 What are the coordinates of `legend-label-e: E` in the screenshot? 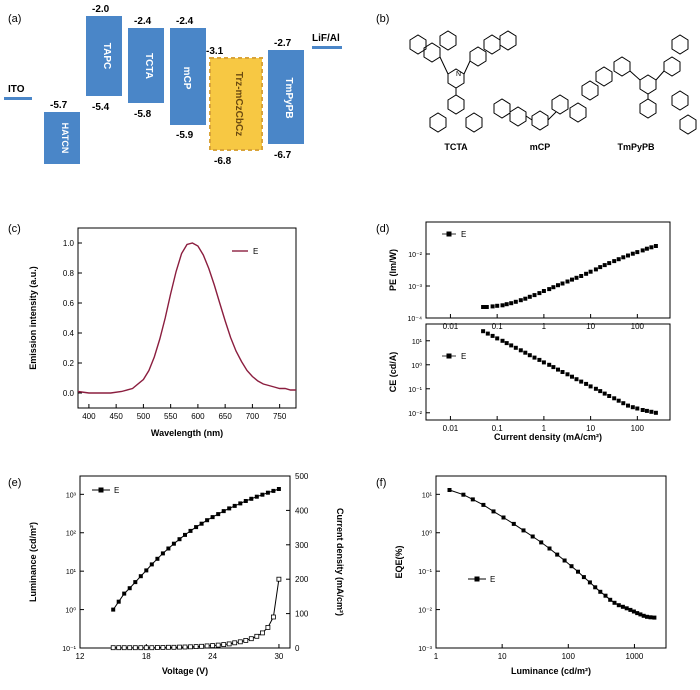 It's located at (116, 490).